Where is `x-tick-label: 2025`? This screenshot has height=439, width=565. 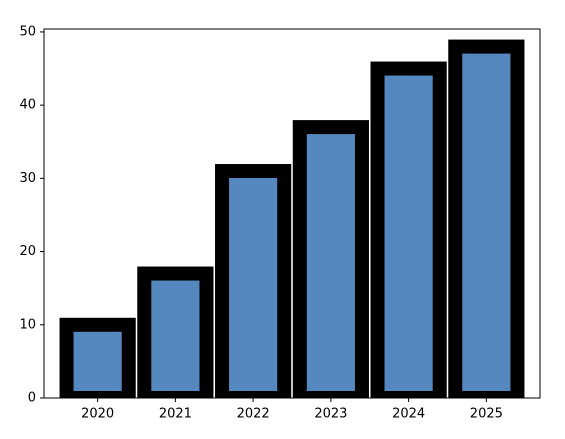
x-tick-label: 2025 is located at coordinates (486, 414).